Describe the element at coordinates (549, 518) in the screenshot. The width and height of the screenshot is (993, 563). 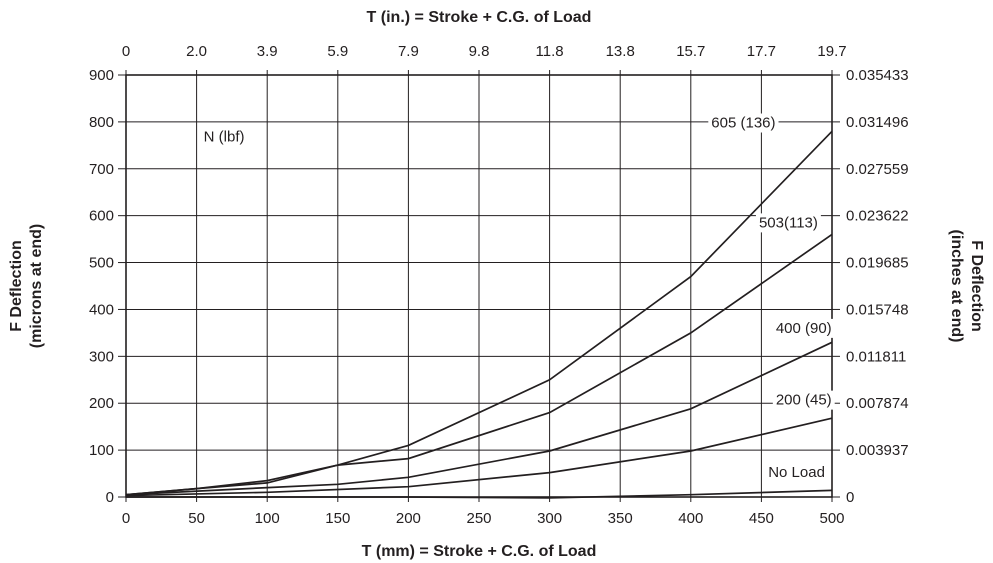
I see `x-tick-label: 300` at that location.